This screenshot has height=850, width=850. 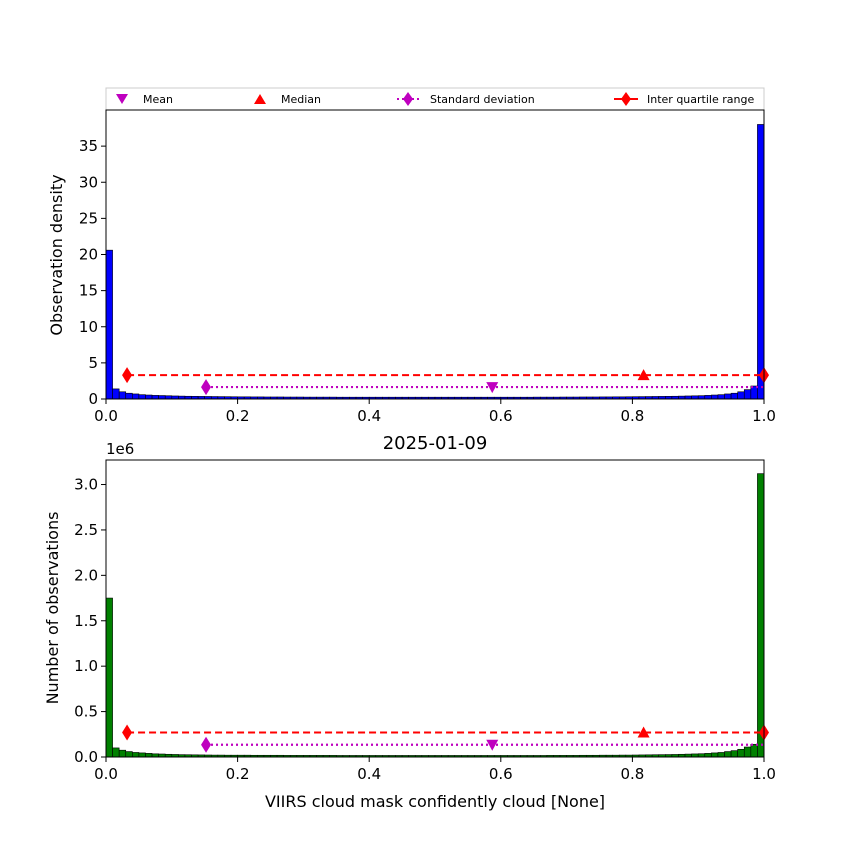 I want to click on legend-iqr-marker, so click(x=626, y=99).